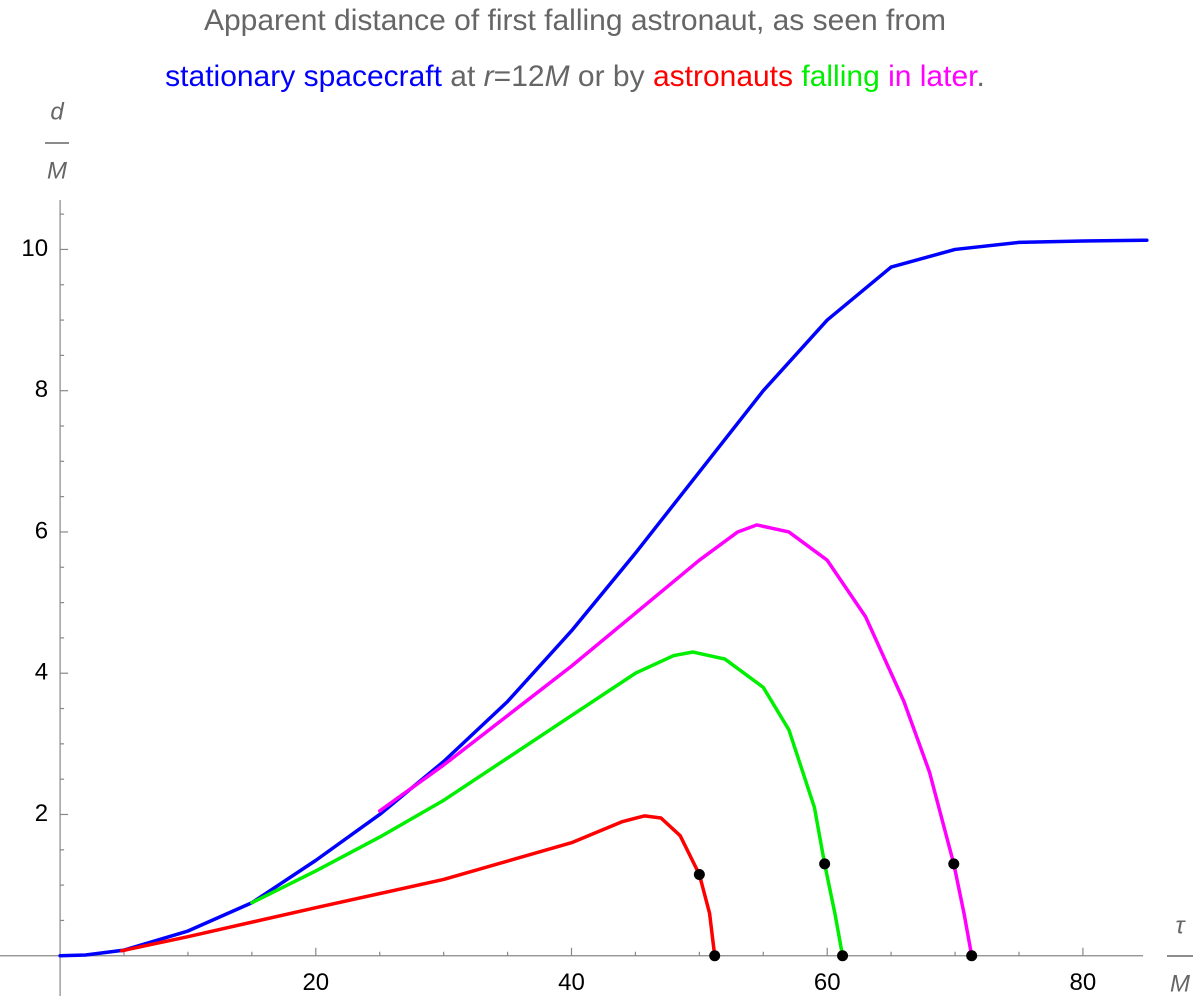  What do you see at coordinates (557, 76) in the screenshot?
I see `title-segment: M` at bounding box center [557, 76].